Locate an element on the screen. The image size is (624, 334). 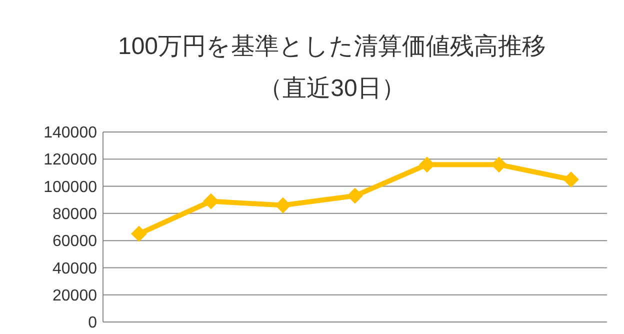
y-tick-label: 100000 is located at coordinates (71, 187).